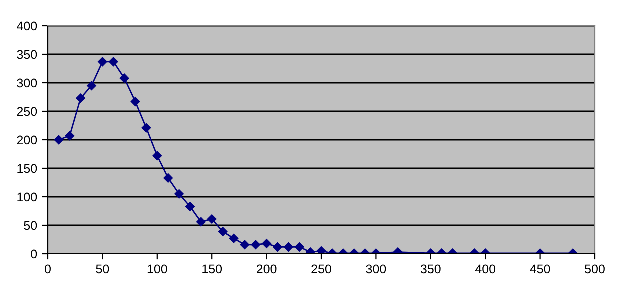 This screenshot has height=300, width=620. What do you see at coordinates (27, 83) in the screenshot?
I see `y-tick-label: 300` at bounding box center [27, 83].